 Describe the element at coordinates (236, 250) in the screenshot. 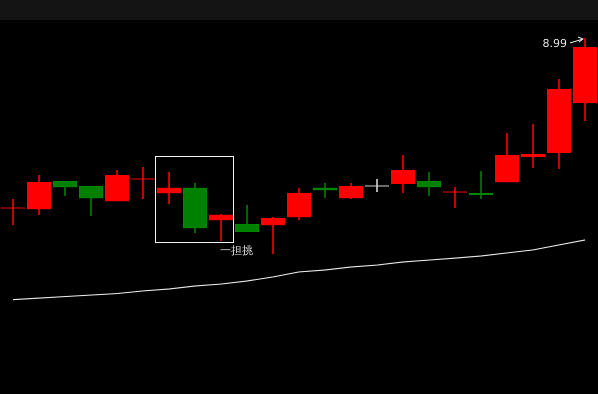

I see `annotation: 一担挑` at that location.